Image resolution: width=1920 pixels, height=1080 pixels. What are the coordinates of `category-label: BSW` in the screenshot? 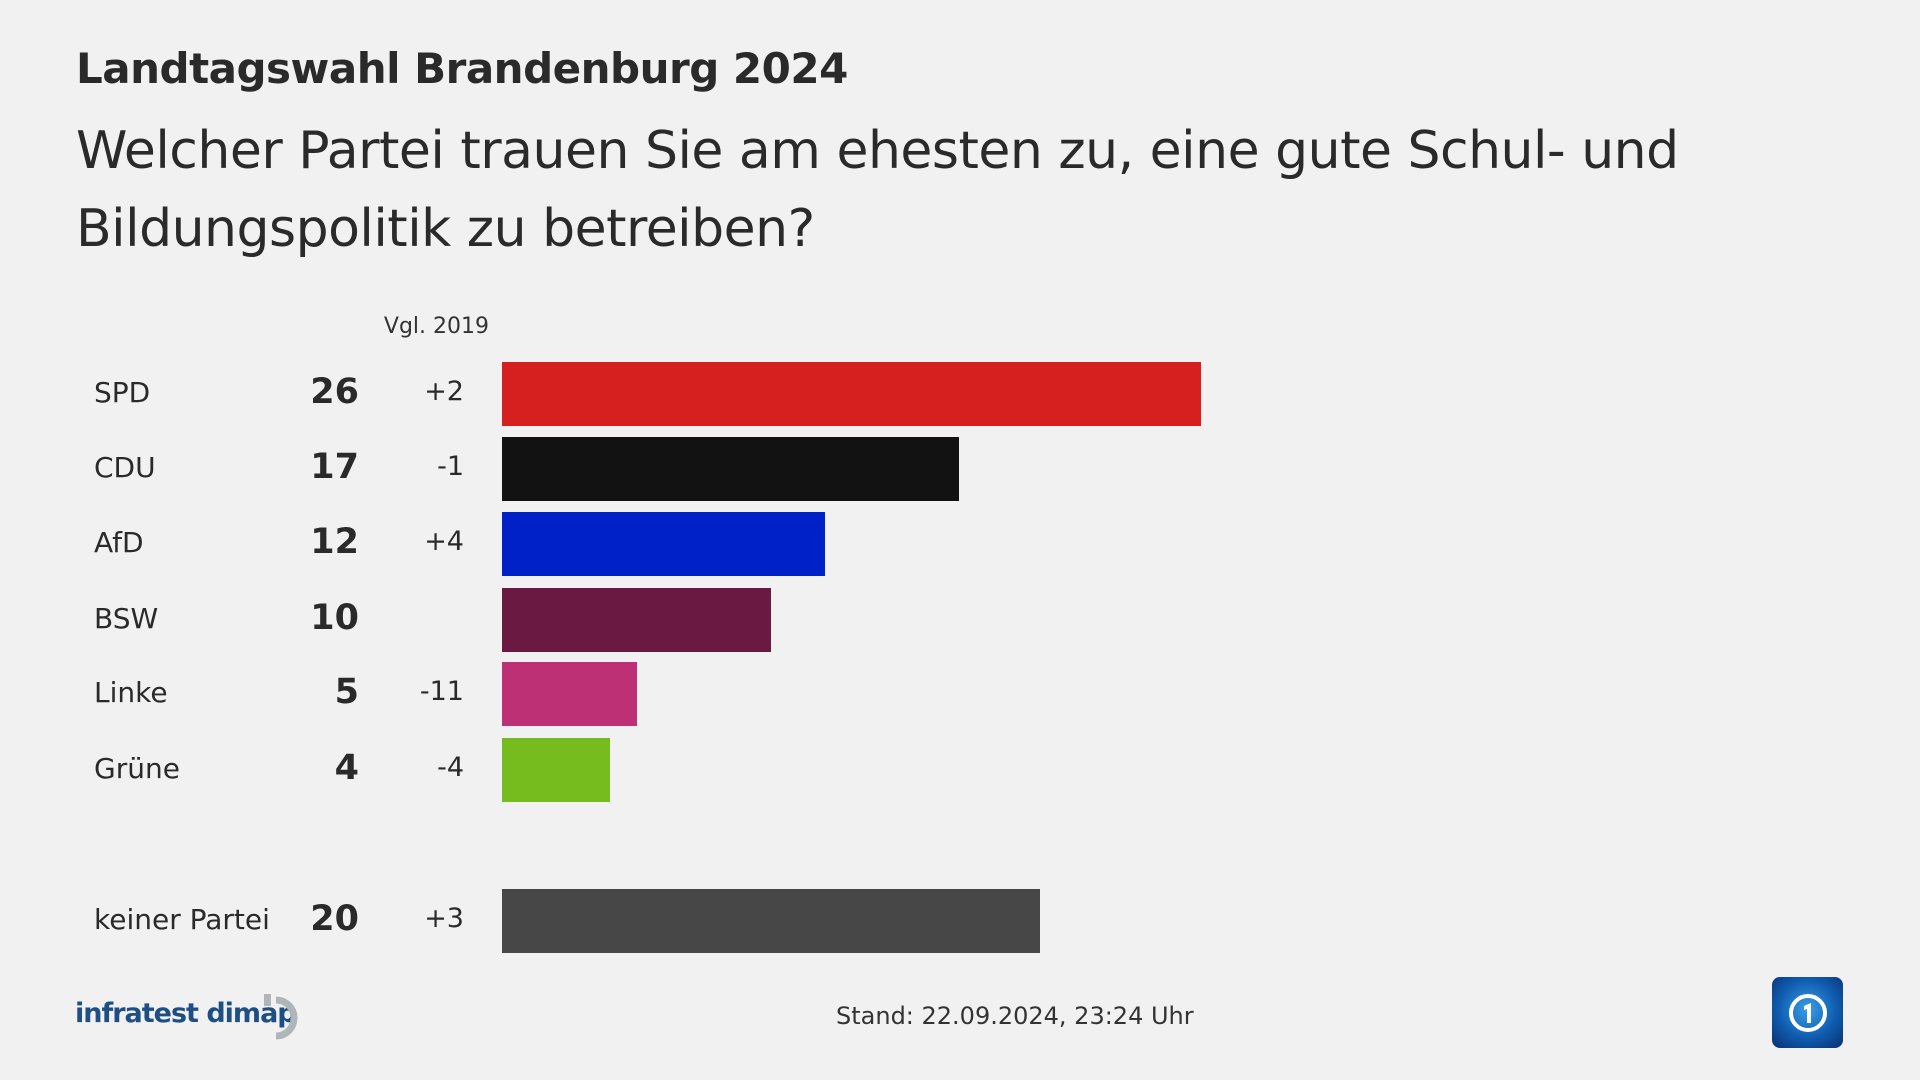 It's located at (126, 618).